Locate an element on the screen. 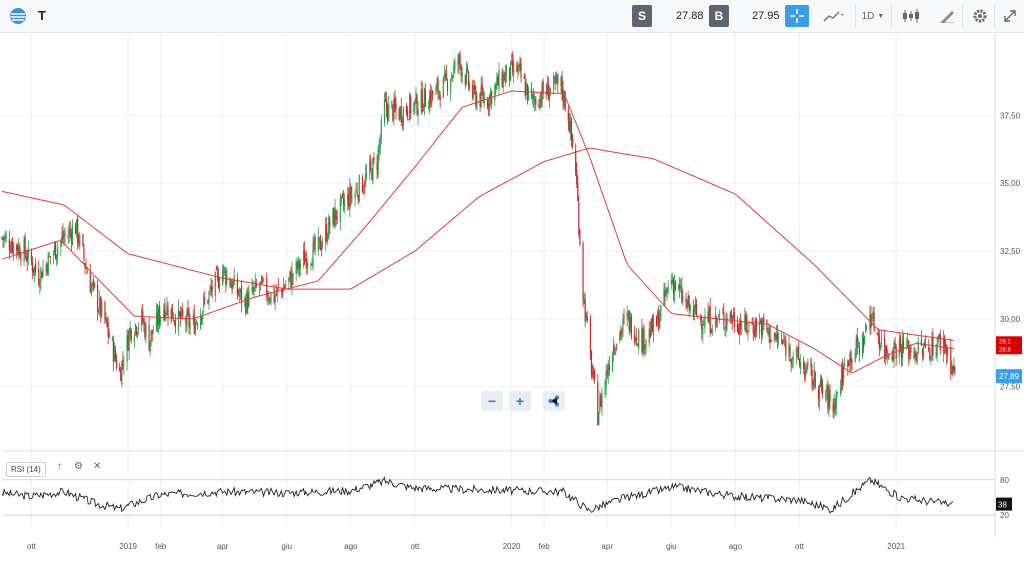  crosshair-button is located at coordinates (797, 16).